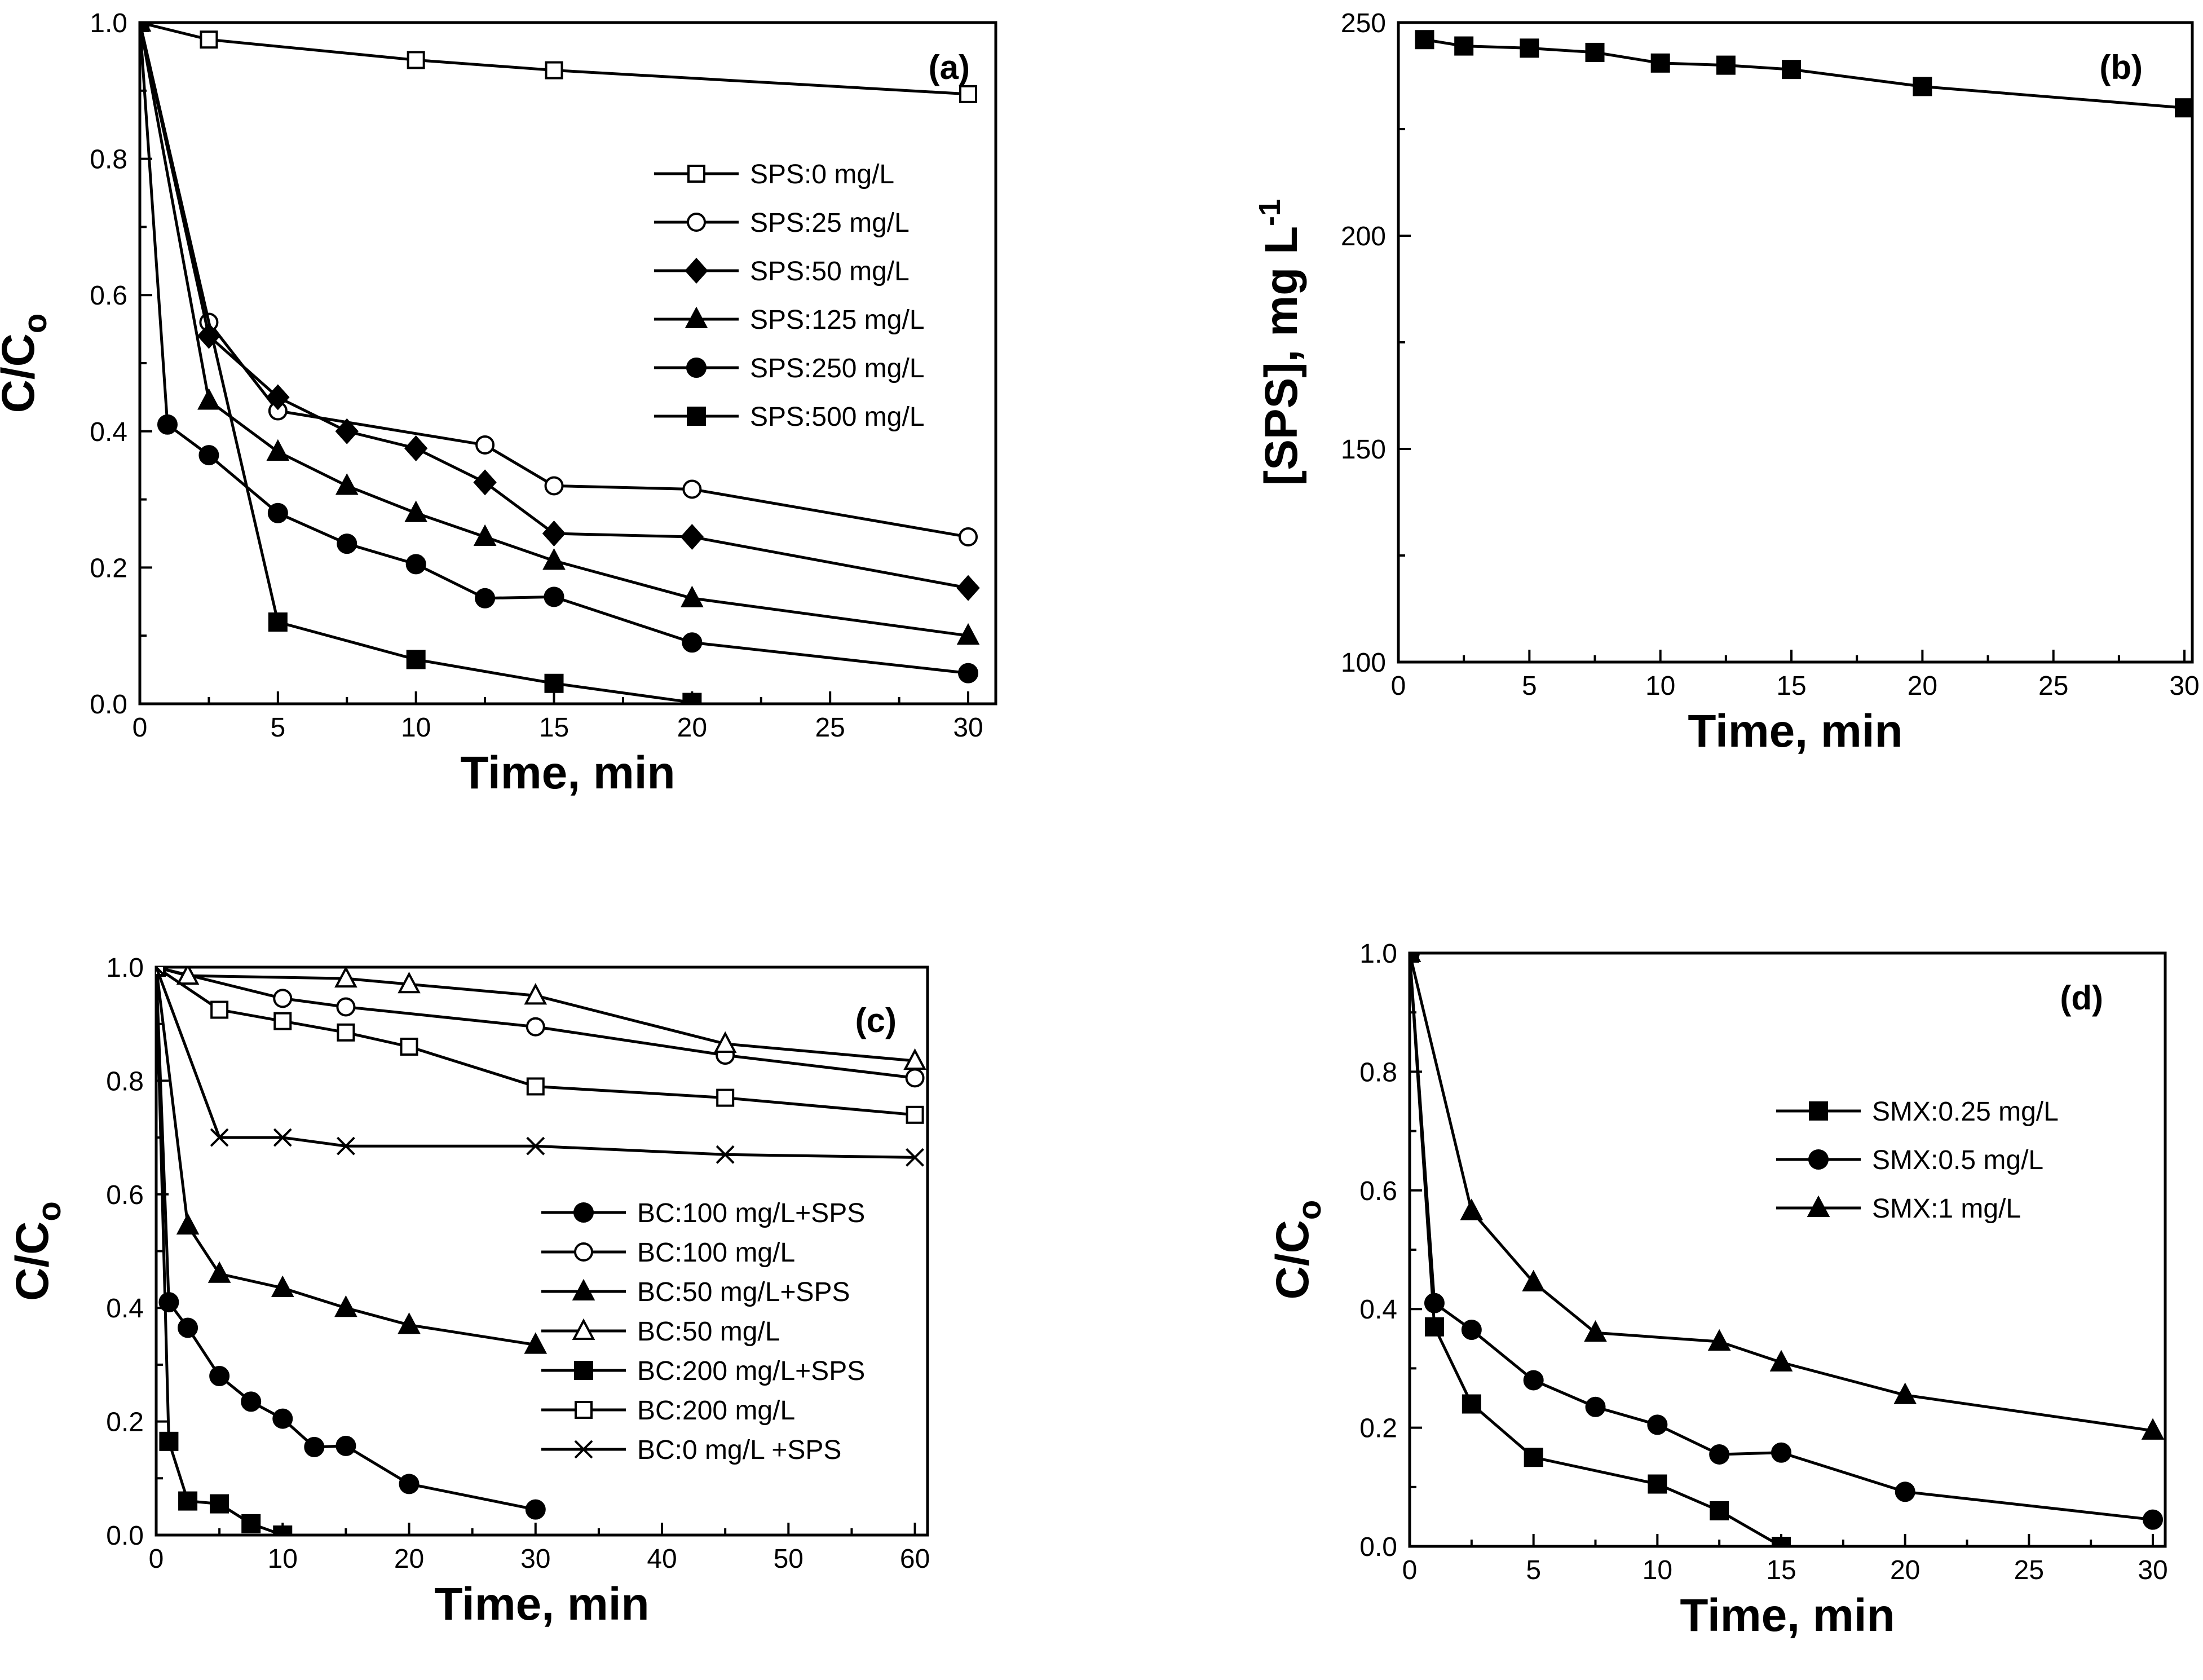  I want to click on x-tick-label: 5, so click(277, 728).